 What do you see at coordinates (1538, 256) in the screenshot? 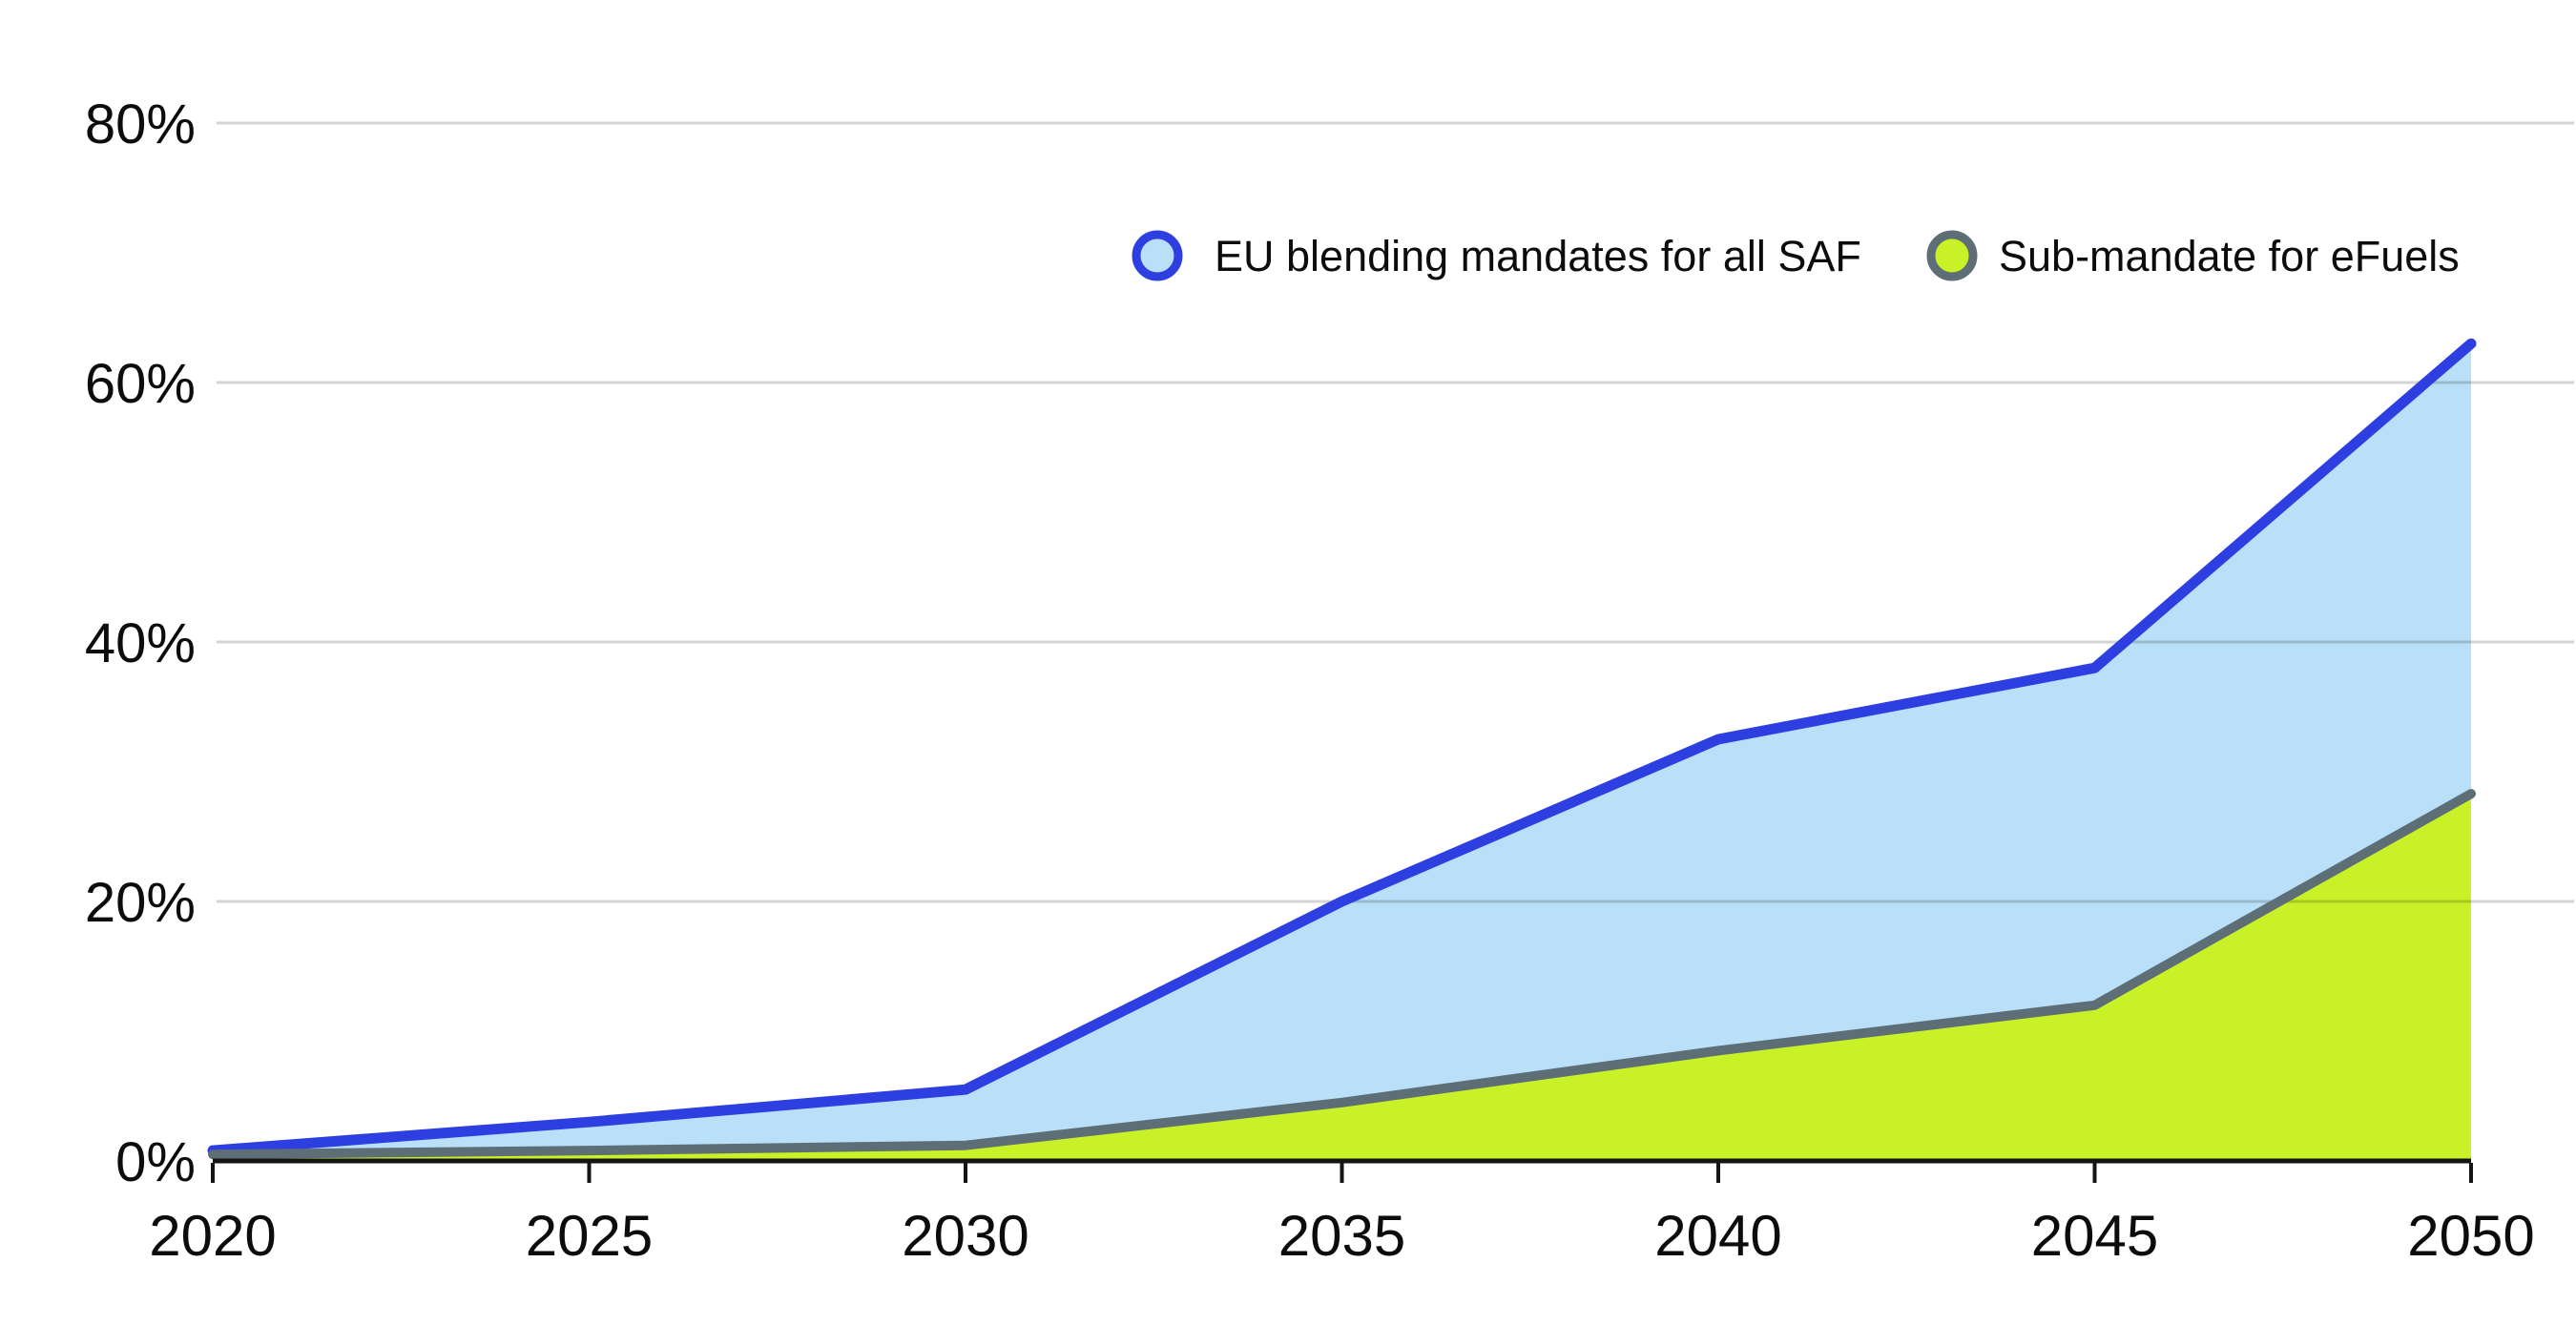
I see `legend-label: EU blending mandates for all SAF` at bounding box center [1538, 256].